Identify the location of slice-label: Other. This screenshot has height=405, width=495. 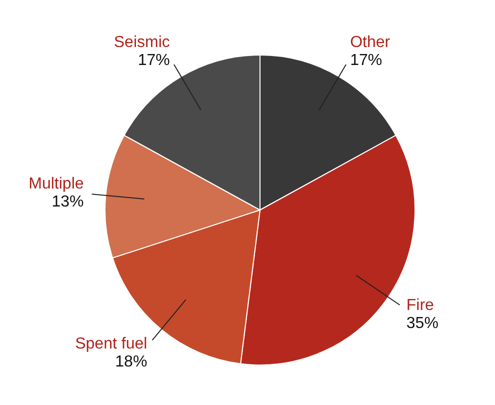
(370, 42).